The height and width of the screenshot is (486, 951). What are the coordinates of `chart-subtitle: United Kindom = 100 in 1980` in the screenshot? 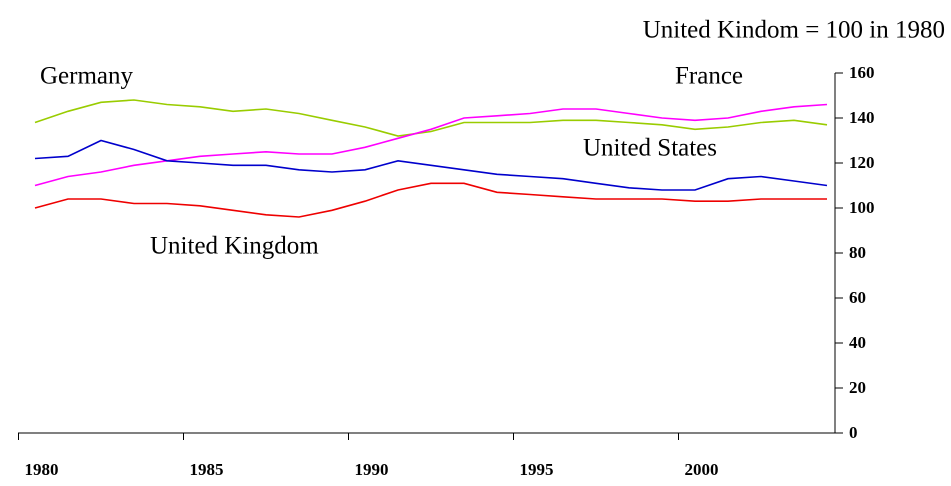 It's located at (794, 30).